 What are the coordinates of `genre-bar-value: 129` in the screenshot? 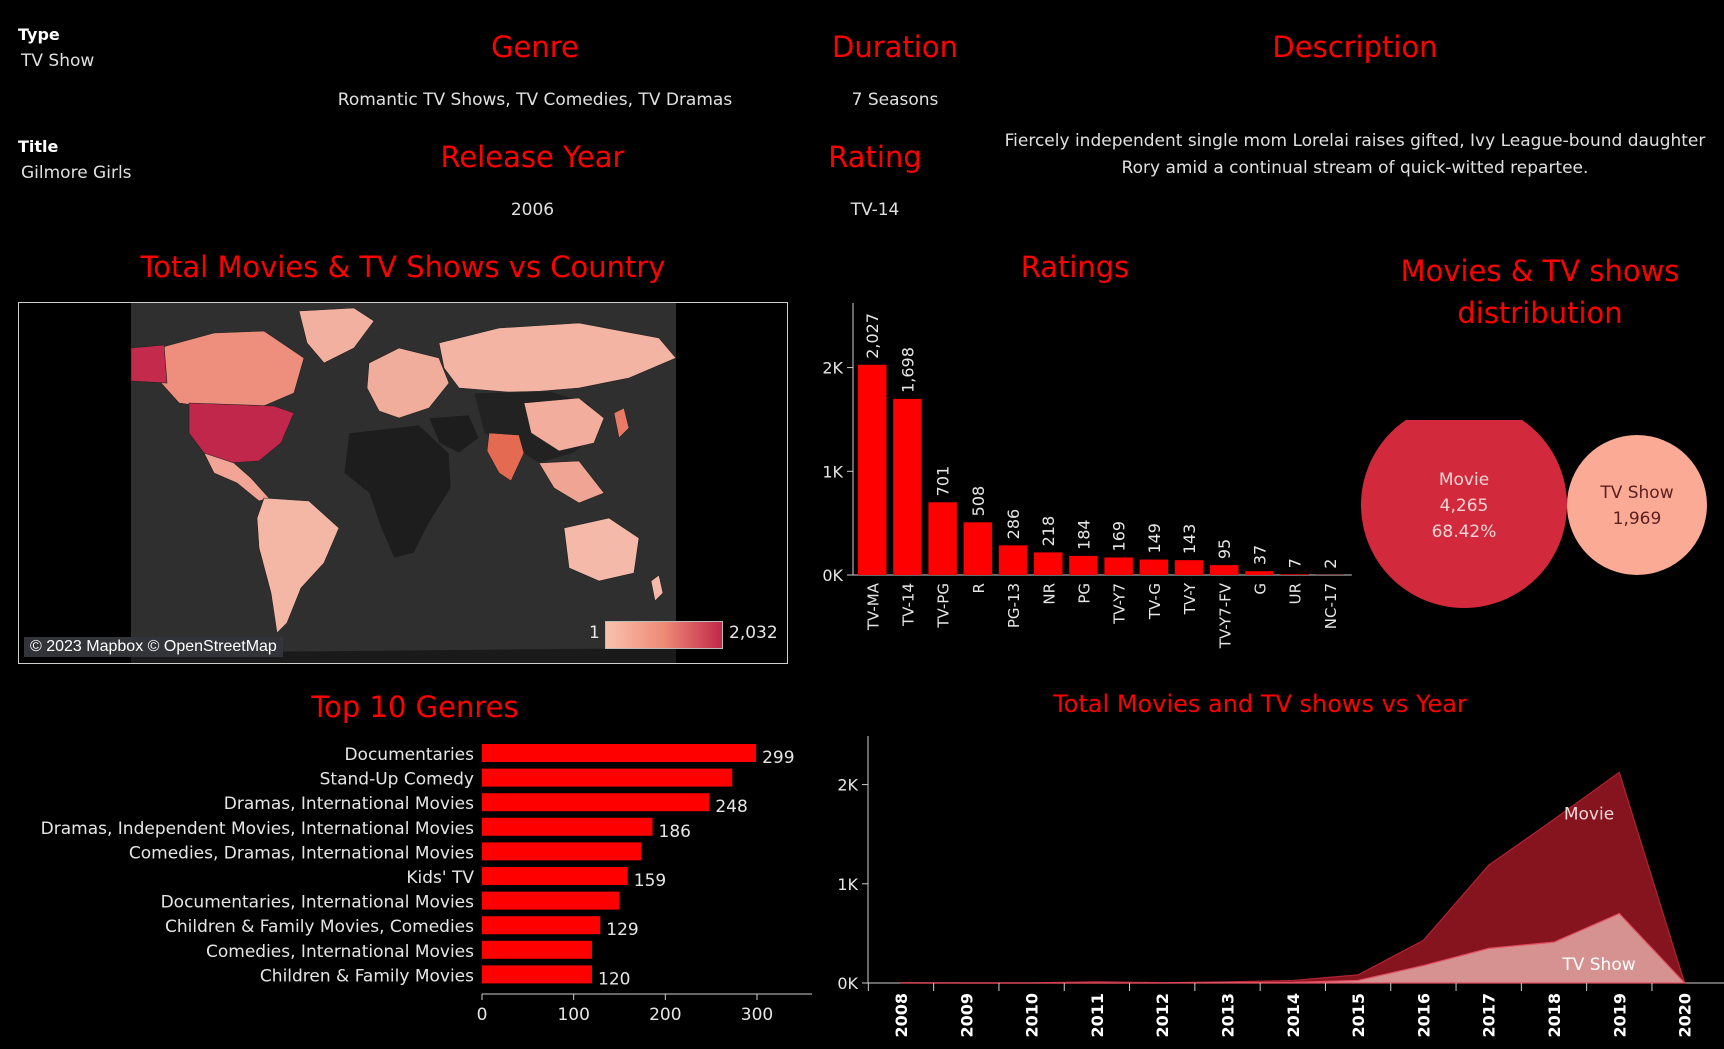 It's located at (622, 930).